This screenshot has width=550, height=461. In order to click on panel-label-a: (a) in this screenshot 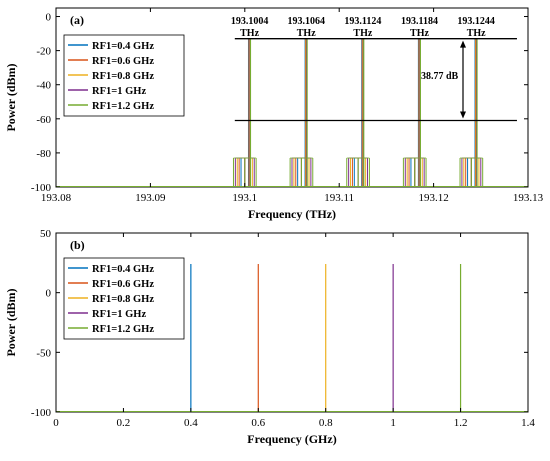, I will do `click(77, 20)`.